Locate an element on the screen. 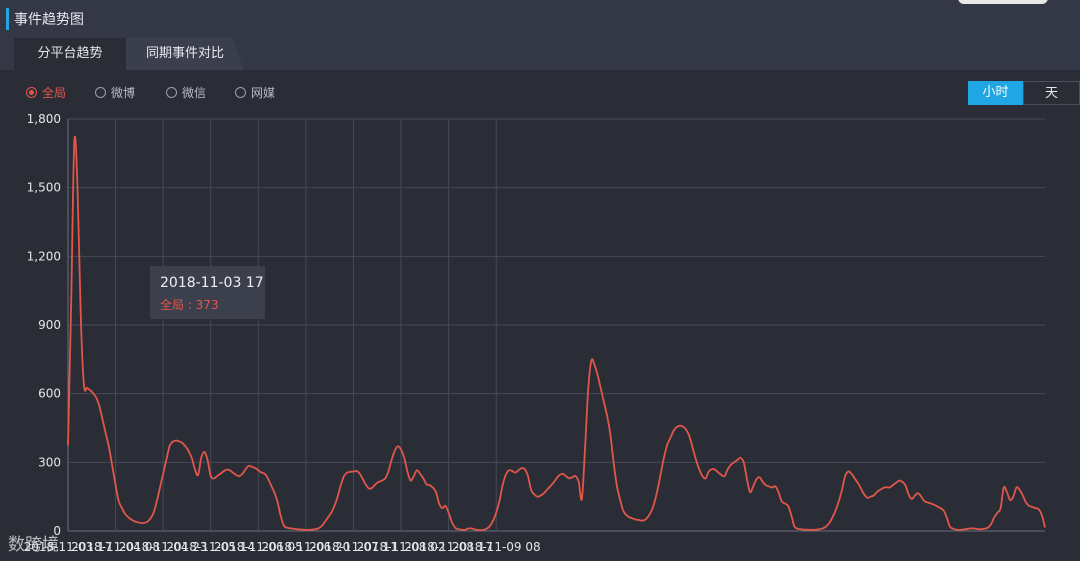  tab-bar: 分平台趋势 同期事件对比 is located at coordinates (540, 52).